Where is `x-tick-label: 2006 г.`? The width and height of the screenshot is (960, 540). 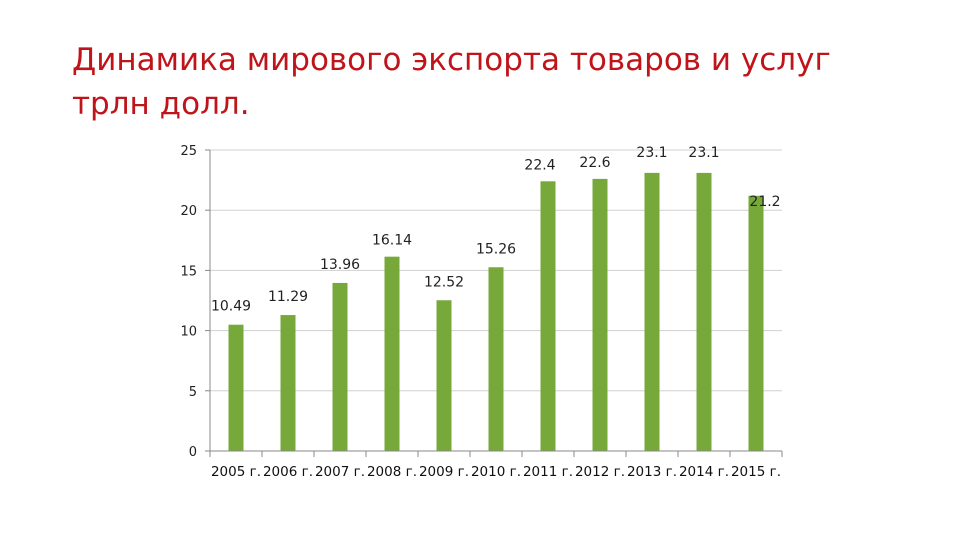 x-tick-label: 2006 г. is located at coordinates (288, 472).